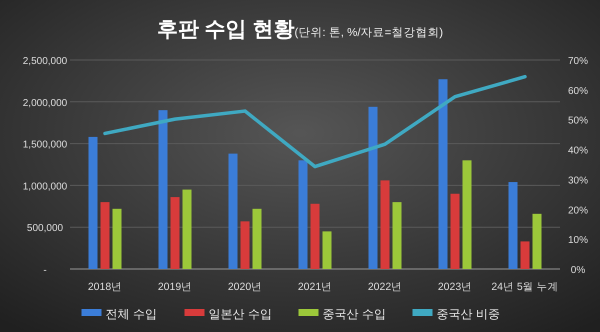  Describe the element at coordinates (578, 210) in the screenshot. I see `y2-tick-label: 20%` at that location.